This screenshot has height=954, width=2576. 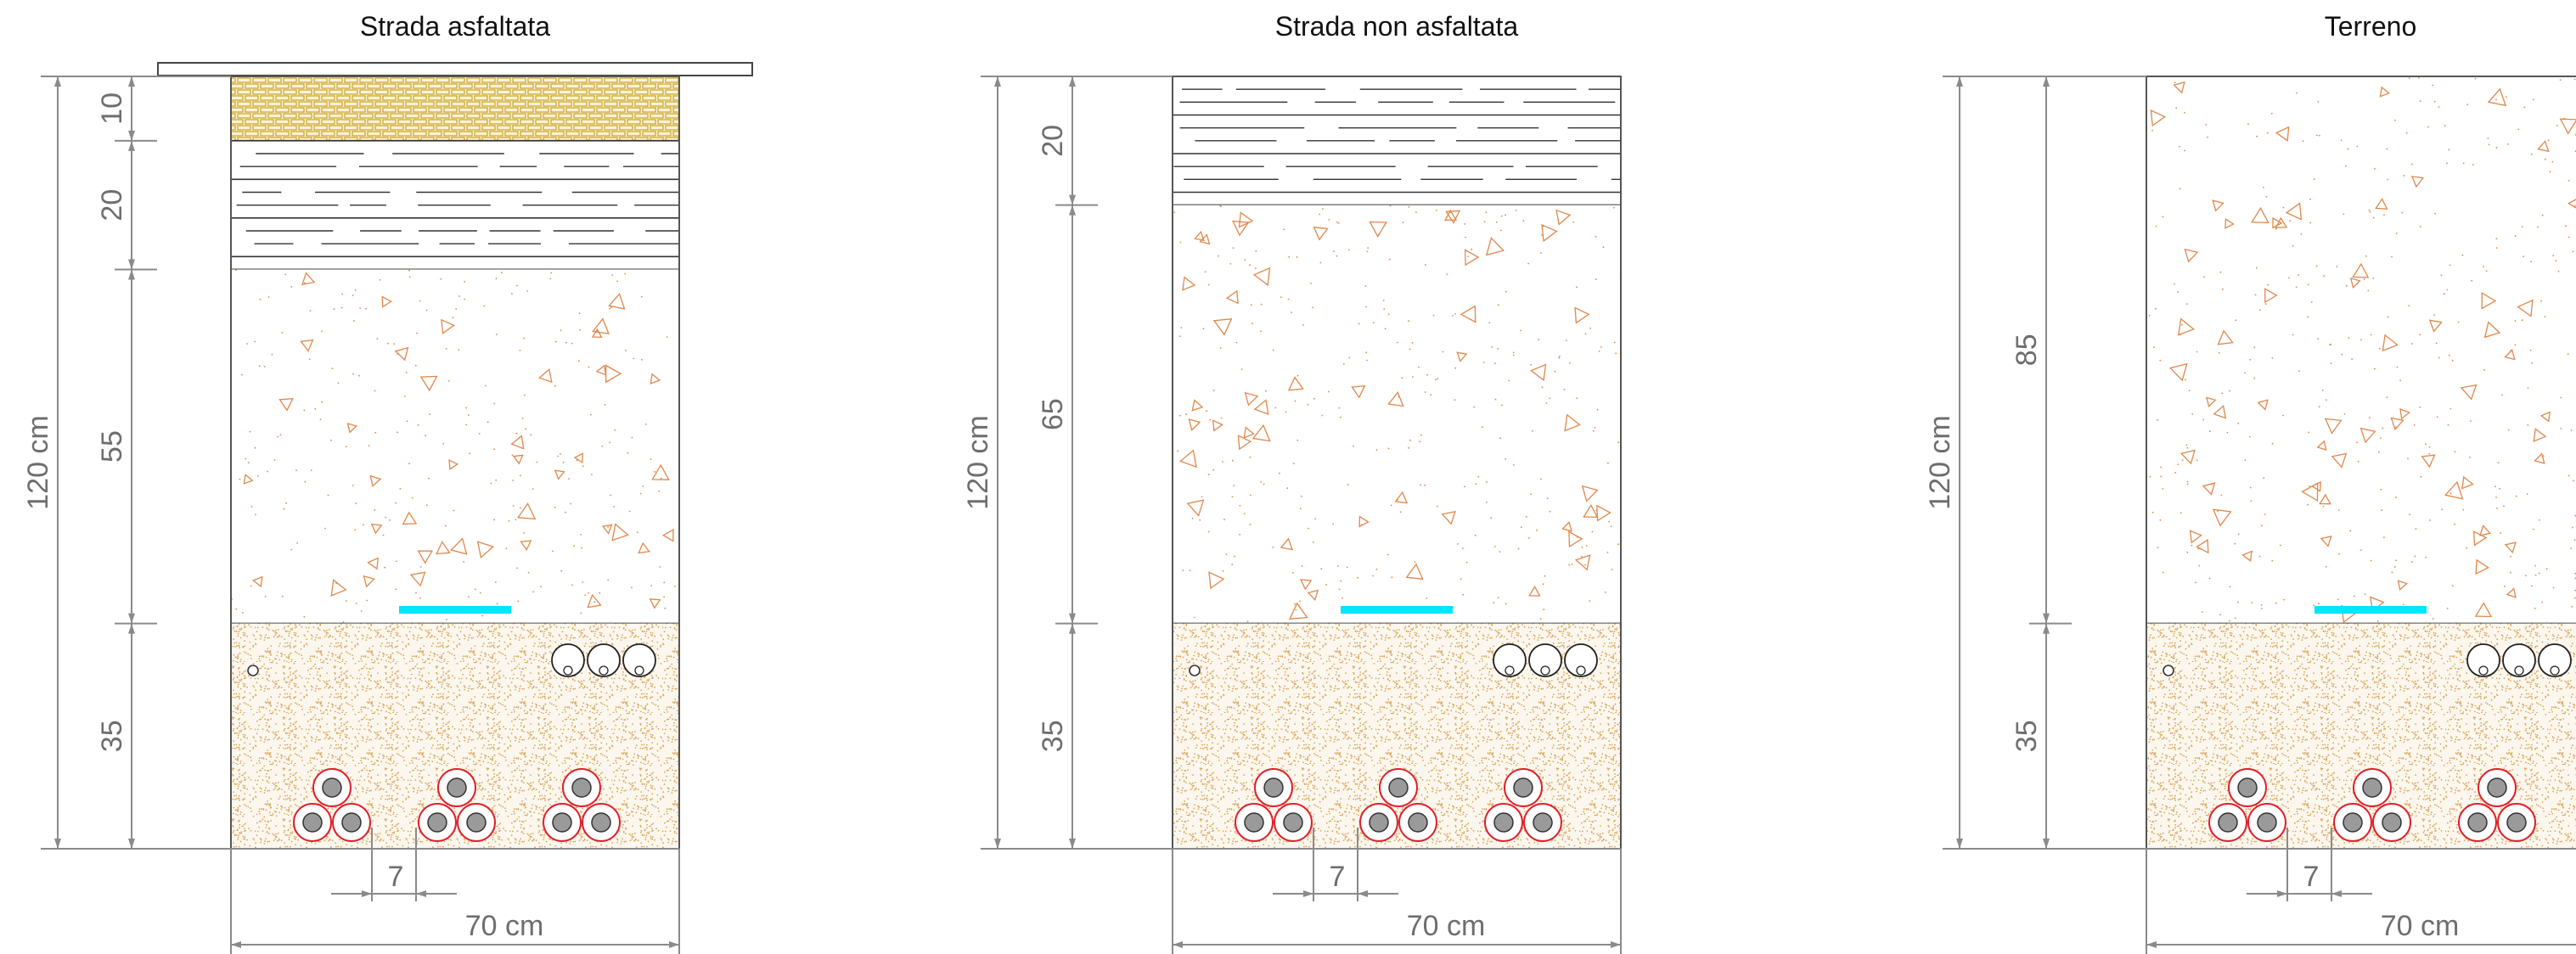 I want to click on section-title: Strada asfaltata, so click(x=455, y=27).